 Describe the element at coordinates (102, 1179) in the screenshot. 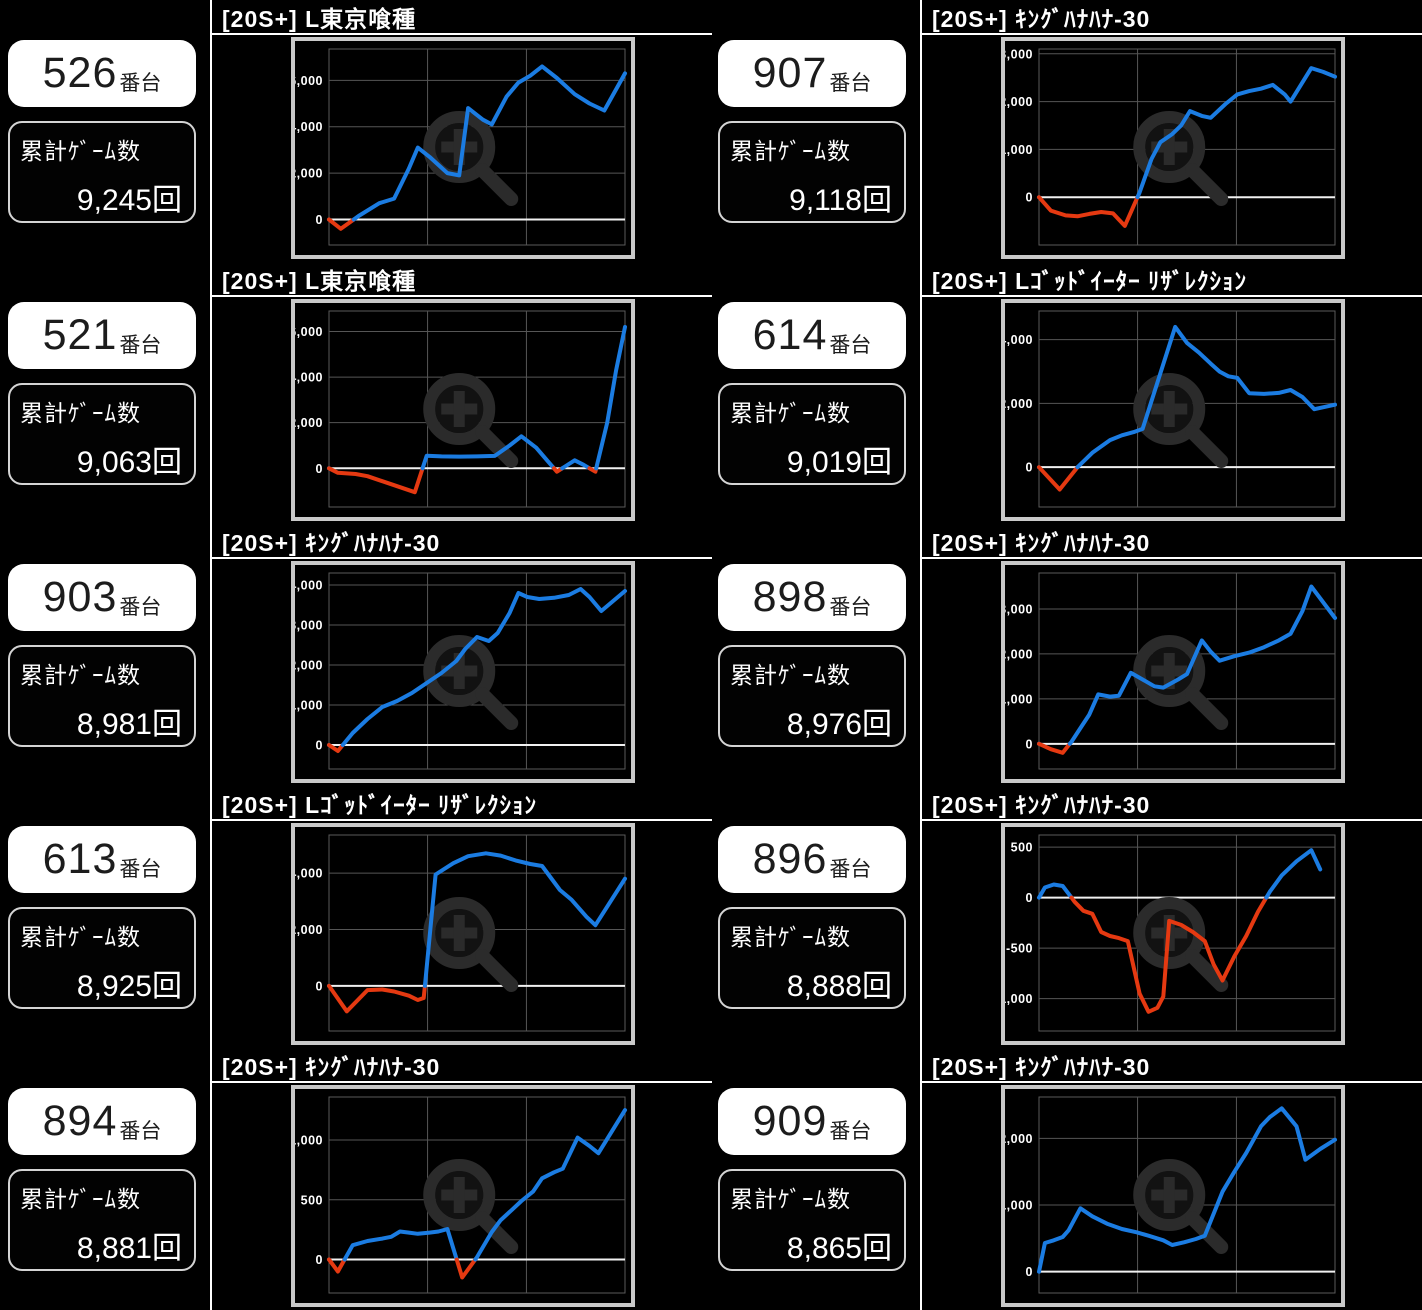

I see `machine-info: 894 番台 累計ｹﾞｰﾑ数 8,881回` at that location.